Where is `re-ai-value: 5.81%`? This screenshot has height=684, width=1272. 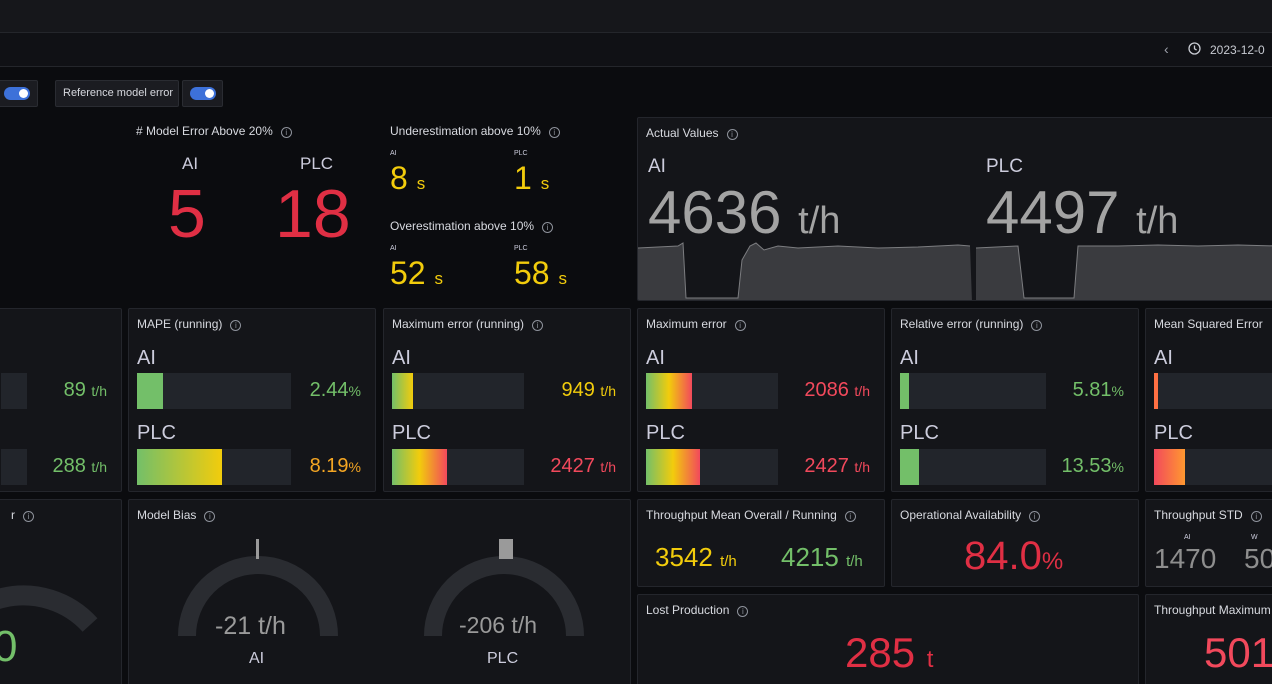 re-ai-value: 5.81% is located at coordinates (1098, 390).